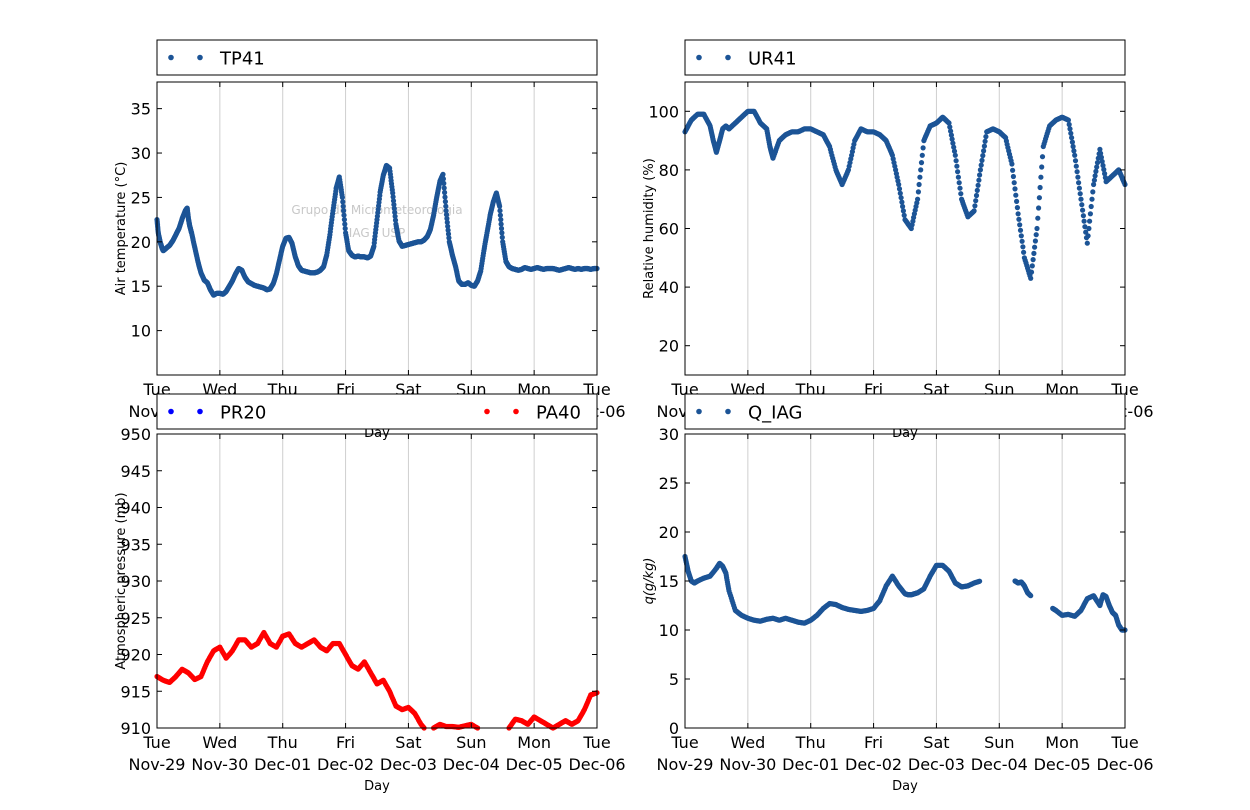 This screenshot has width=1250, height=810. I want to click on x-tick-label-date: Dec-05, so click(534, 764).